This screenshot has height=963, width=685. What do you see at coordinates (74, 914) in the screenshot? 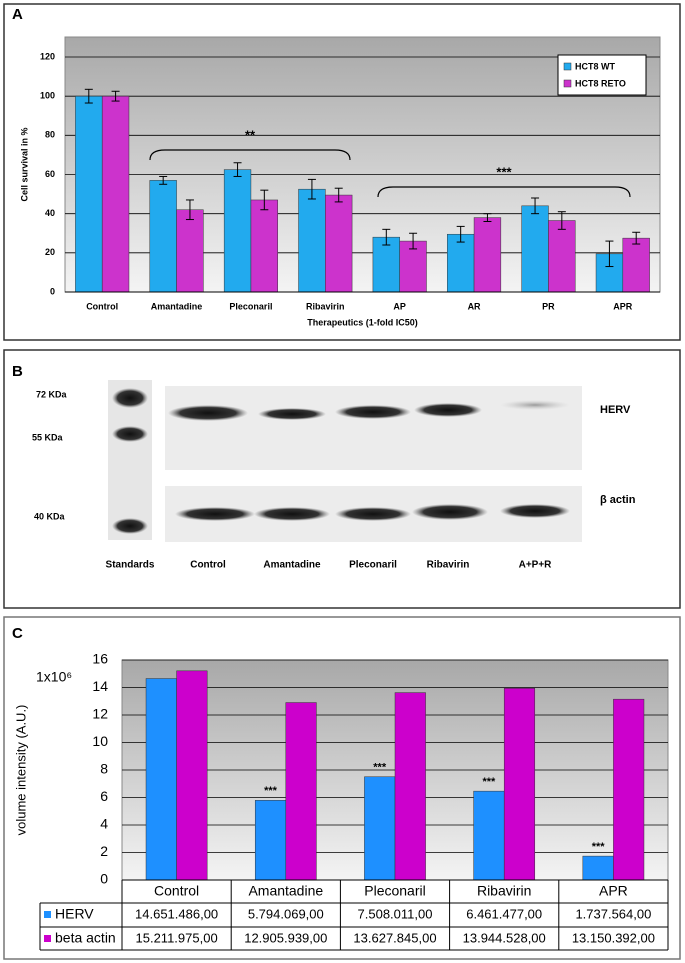
I see `legend-label: HERV` at bounding box center [74, 914].